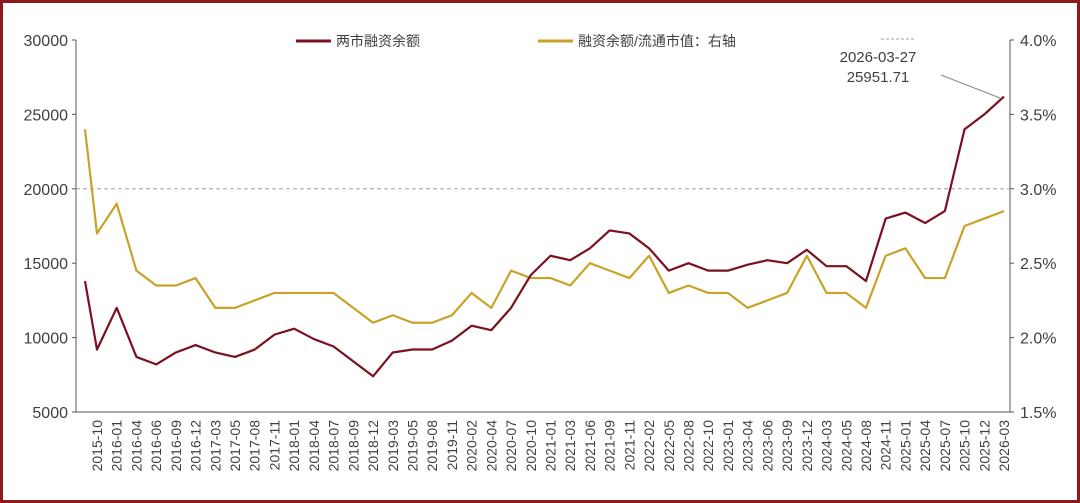  I want to click on left-axis-tick-label: 30000, so click(46, 41).